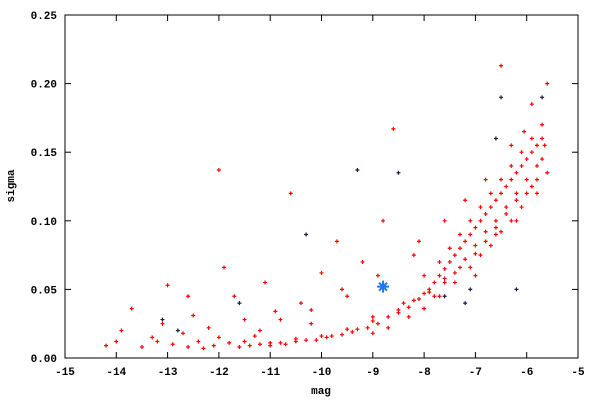  What do you see at coordinates (424, 373) in the screenshot?
I see `x-tick-label: -8` at bounding box center [424, 373].